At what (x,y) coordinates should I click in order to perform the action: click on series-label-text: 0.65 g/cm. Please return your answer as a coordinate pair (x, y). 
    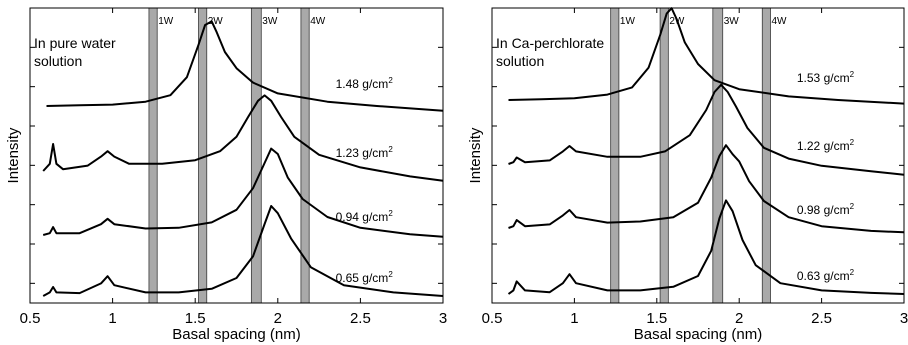
    Looking at the image, I should click on (362, 278).